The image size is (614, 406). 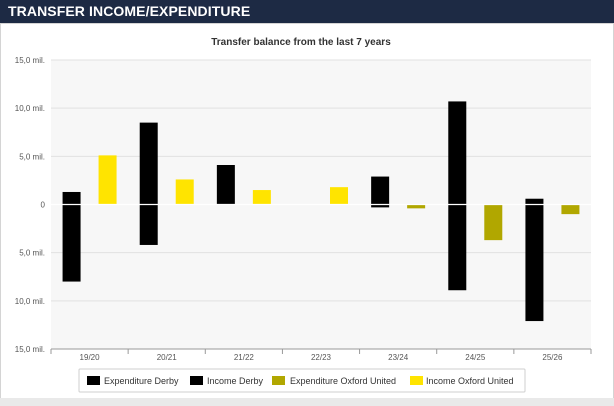 I want to click on chart-title: Transfer balance from the last 7 years, so click(x=301, y=42).